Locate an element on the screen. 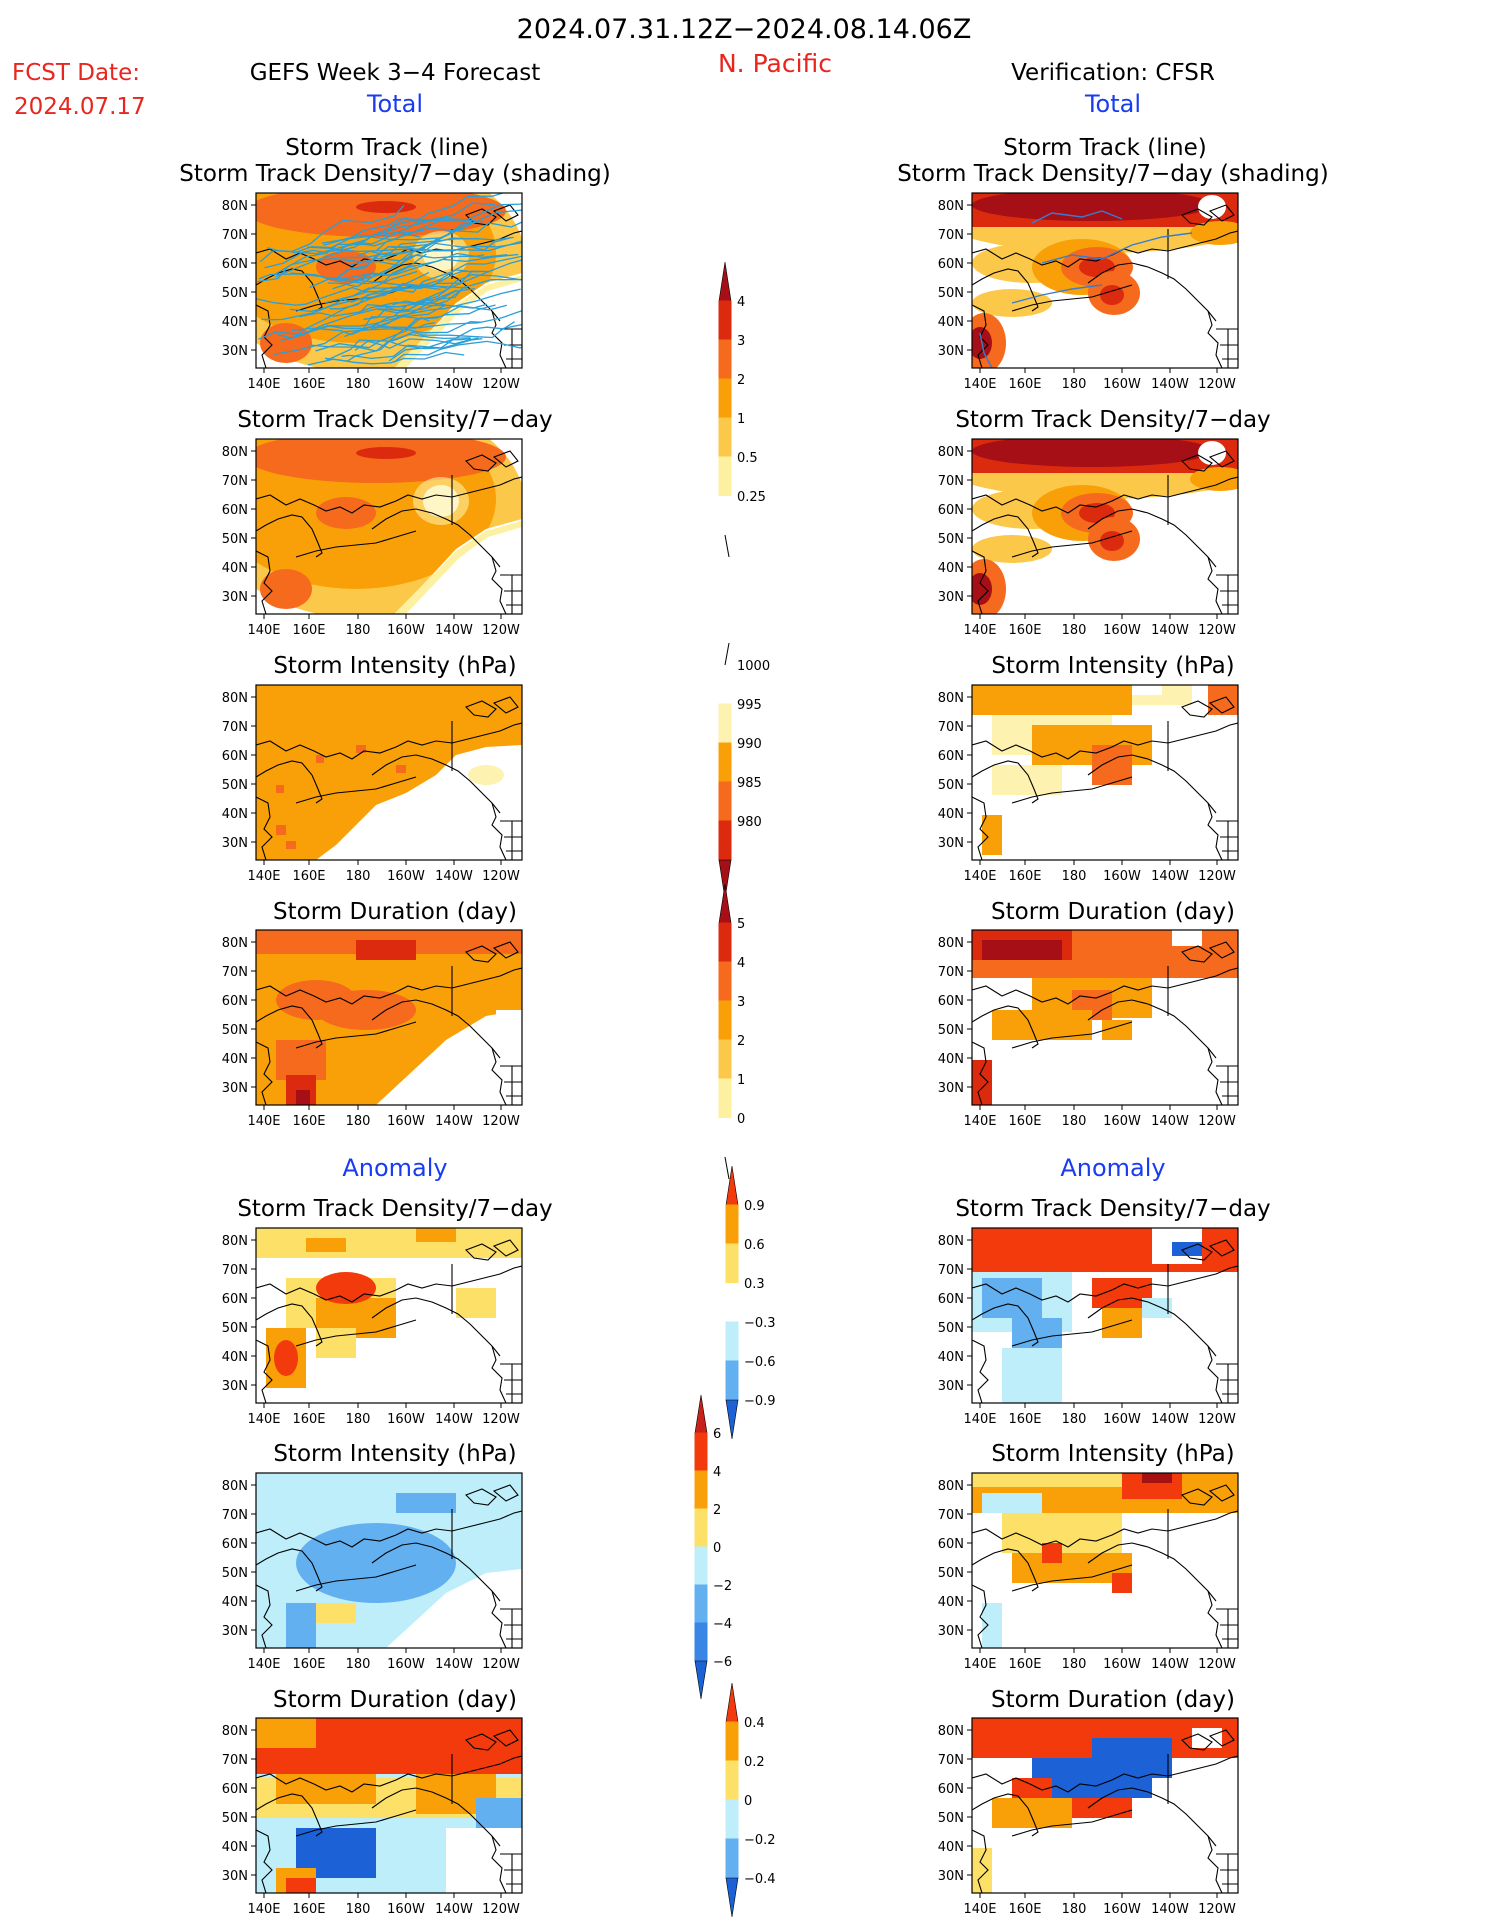 This screenshot has height=1930, width=1487. title-track-line-left: Storm Track (line) is located at coordinates (386, 148).